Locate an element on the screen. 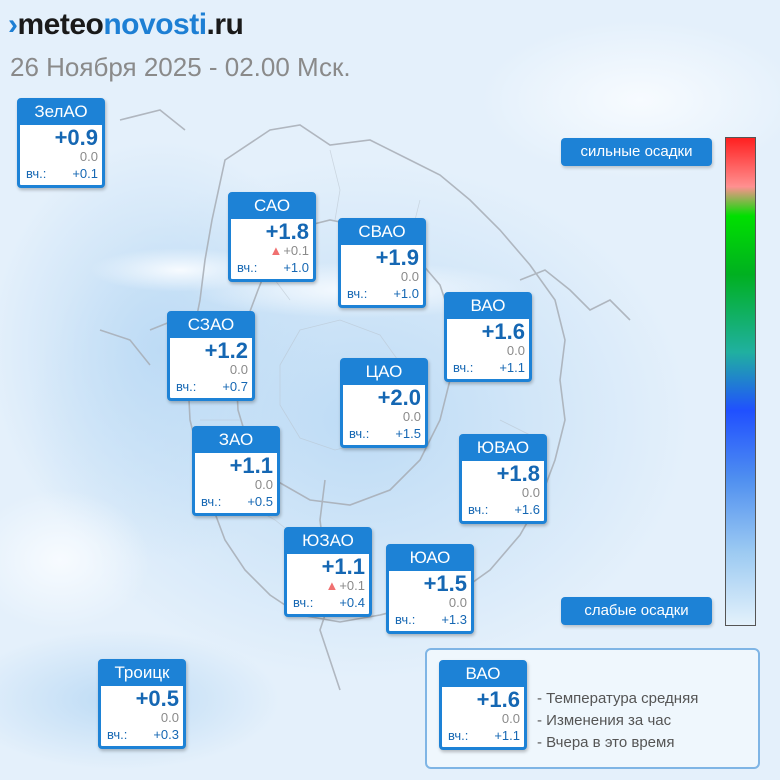 The image size is (780, 780). district-name: ЗАО is located at coordinates (236, 441).